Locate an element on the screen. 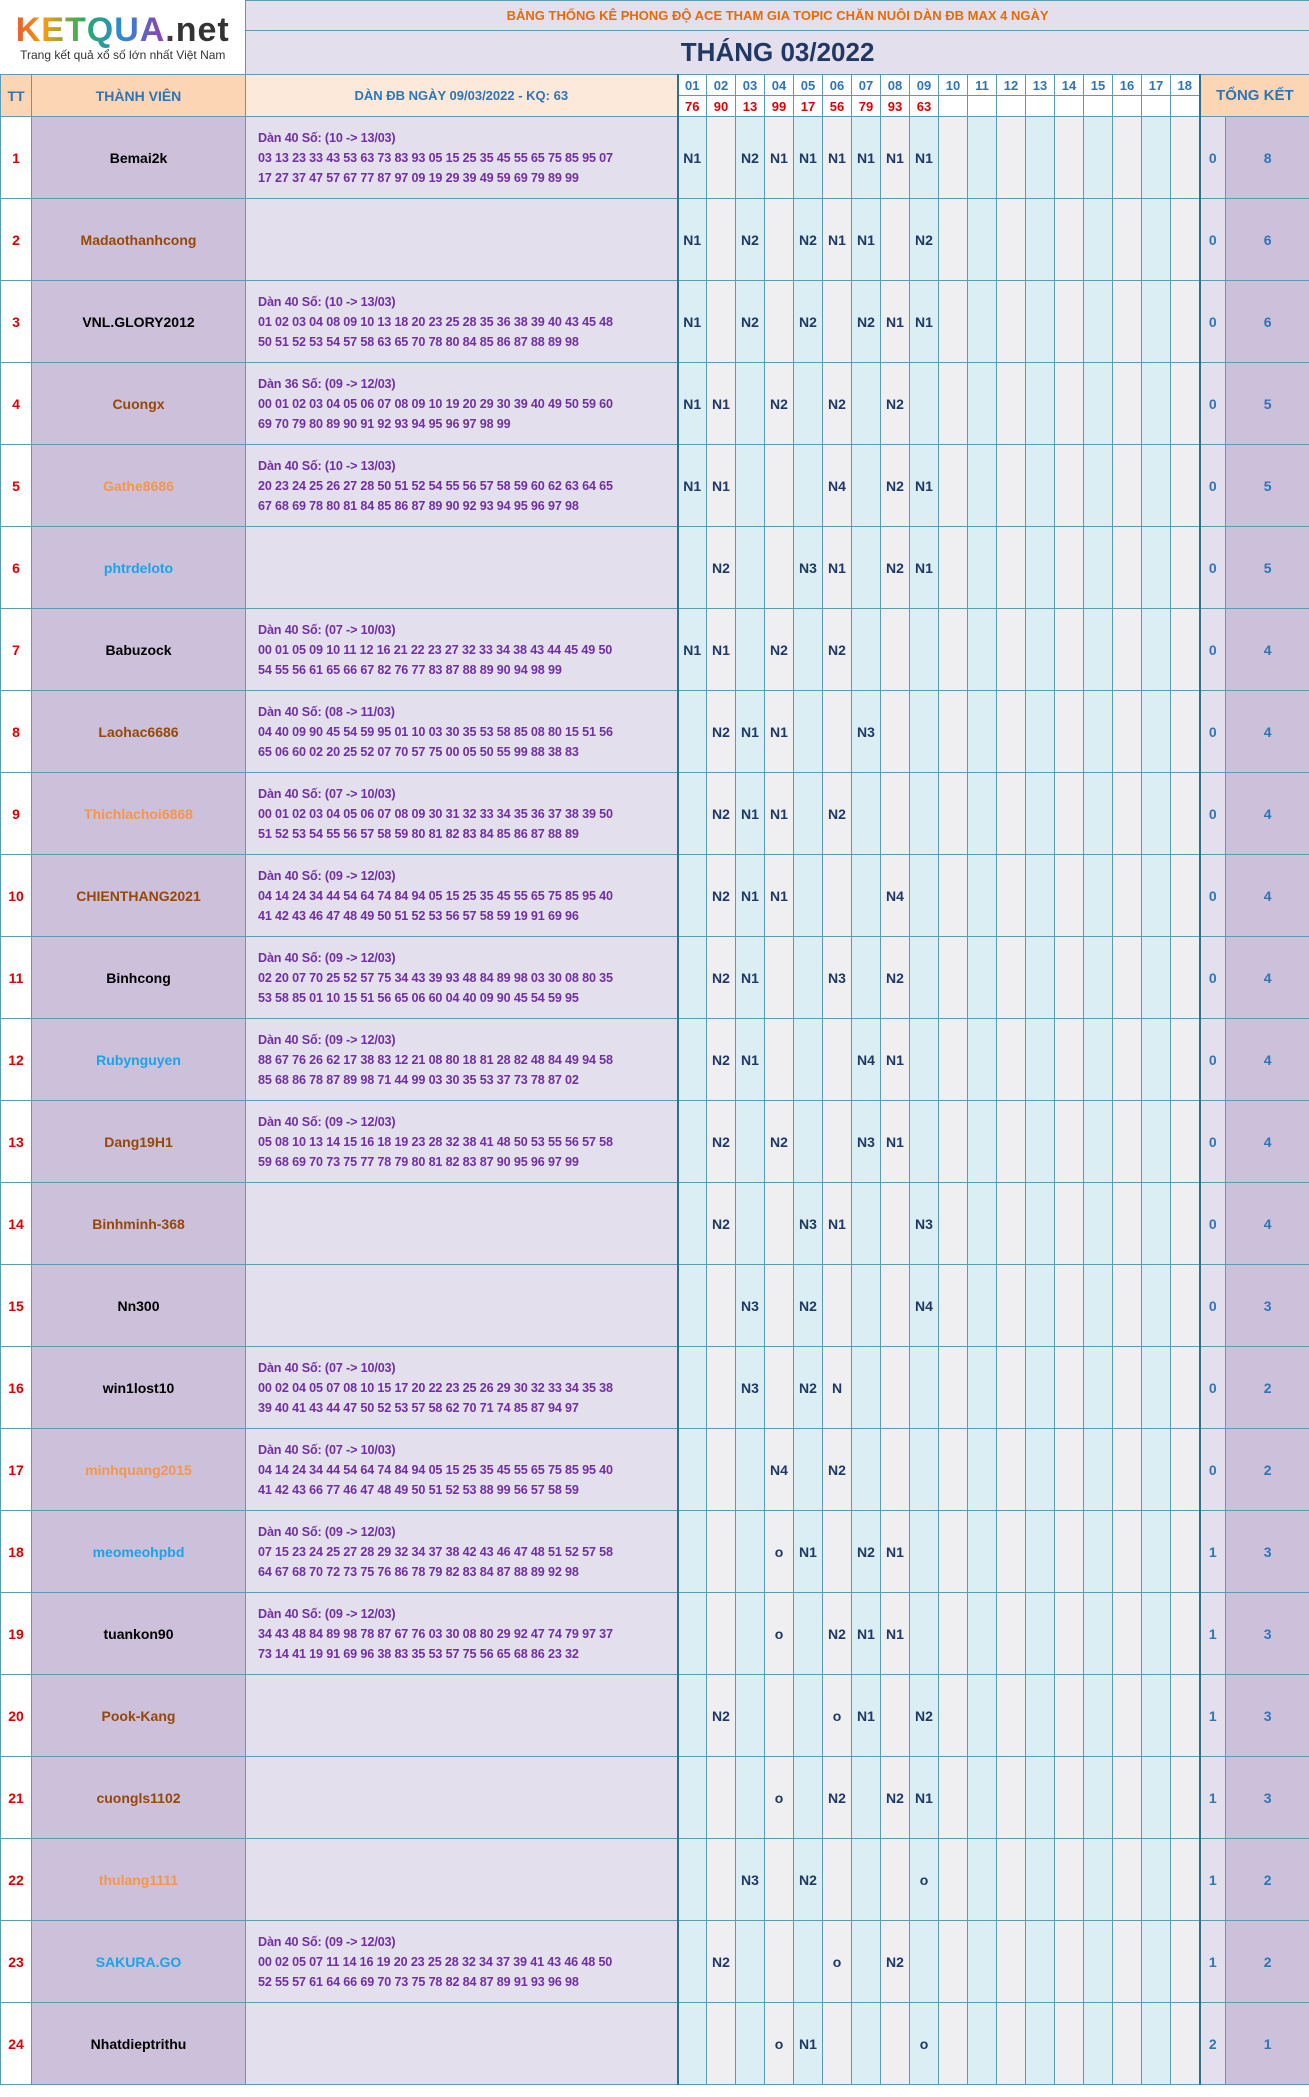 This screenshot has width=1309, height=2097. member-name: minhquang2015 is located at coordinates (138, 1469).